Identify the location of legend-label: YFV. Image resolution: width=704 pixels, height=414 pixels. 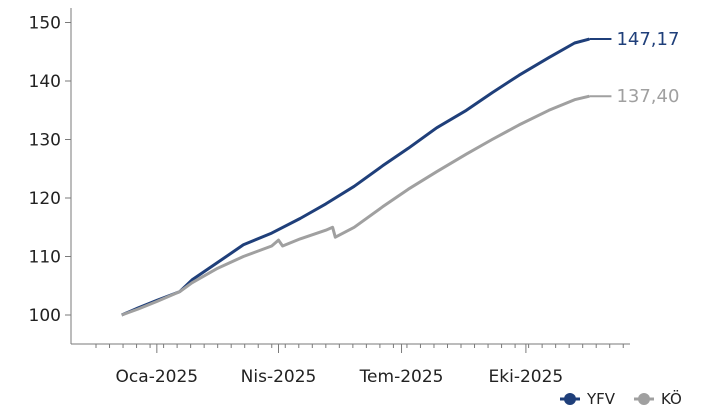
(601, 399).